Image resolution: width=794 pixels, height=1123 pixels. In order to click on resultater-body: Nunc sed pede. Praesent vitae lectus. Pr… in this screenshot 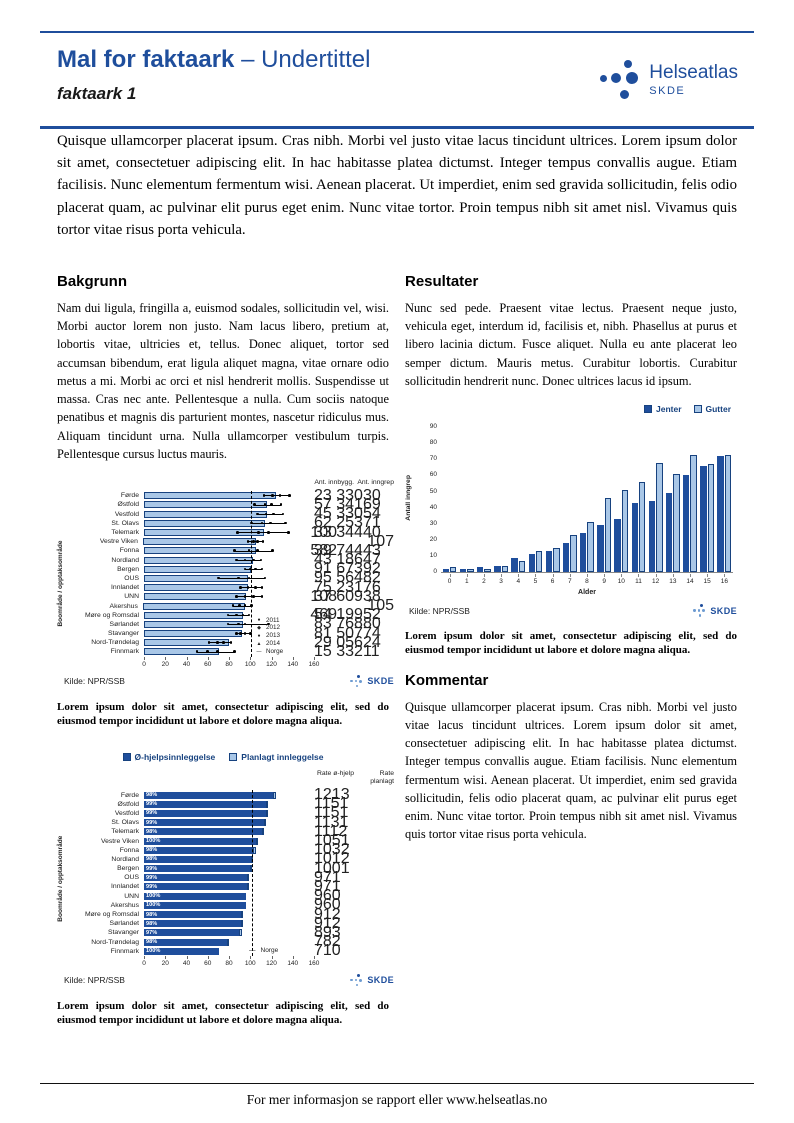, I will do `click(571, 344)`.